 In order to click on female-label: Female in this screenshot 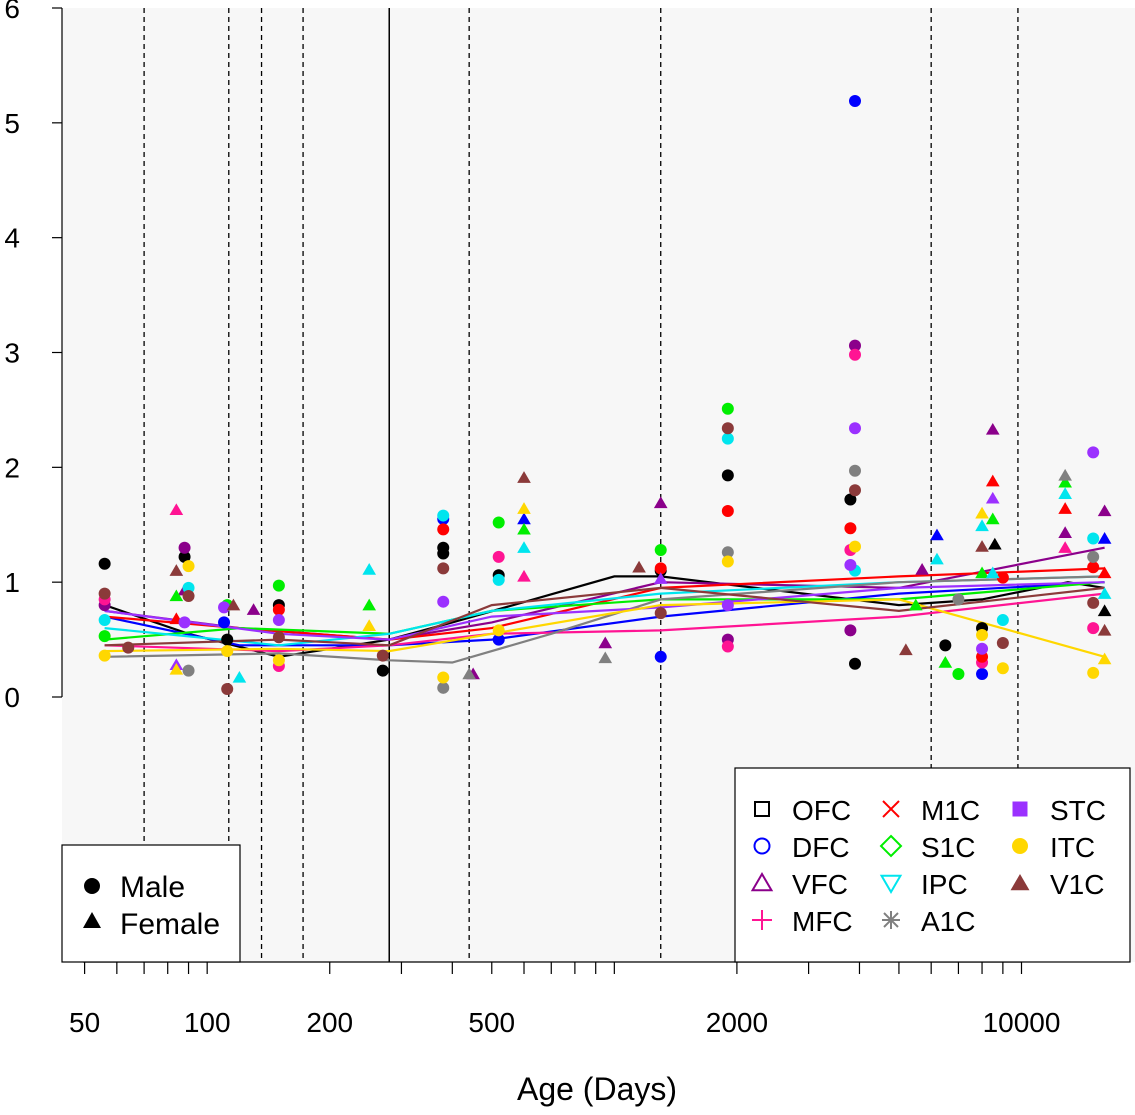, I will do `click(170, 924)`.